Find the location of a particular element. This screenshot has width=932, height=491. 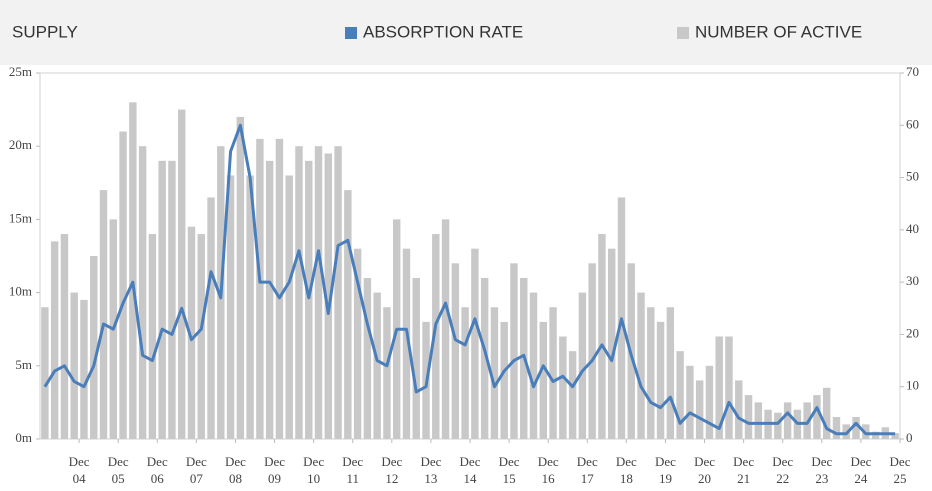

x-tick-line: 23 is located at coordinates (821, 478).